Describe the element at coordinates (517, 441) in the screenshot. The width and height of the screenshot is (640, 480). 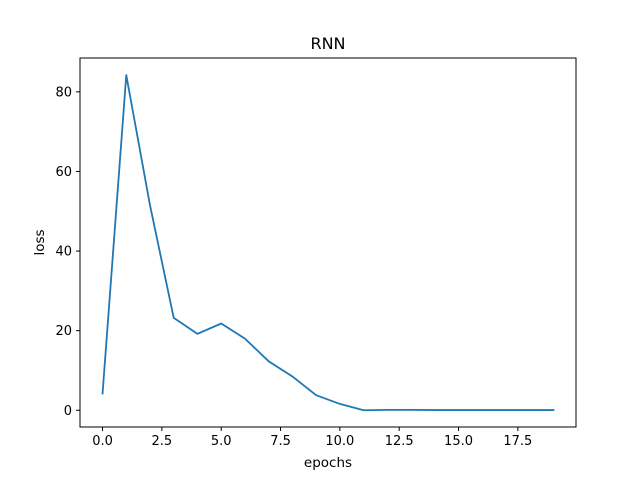
I see `x-tick-label: 17.5` at that location.